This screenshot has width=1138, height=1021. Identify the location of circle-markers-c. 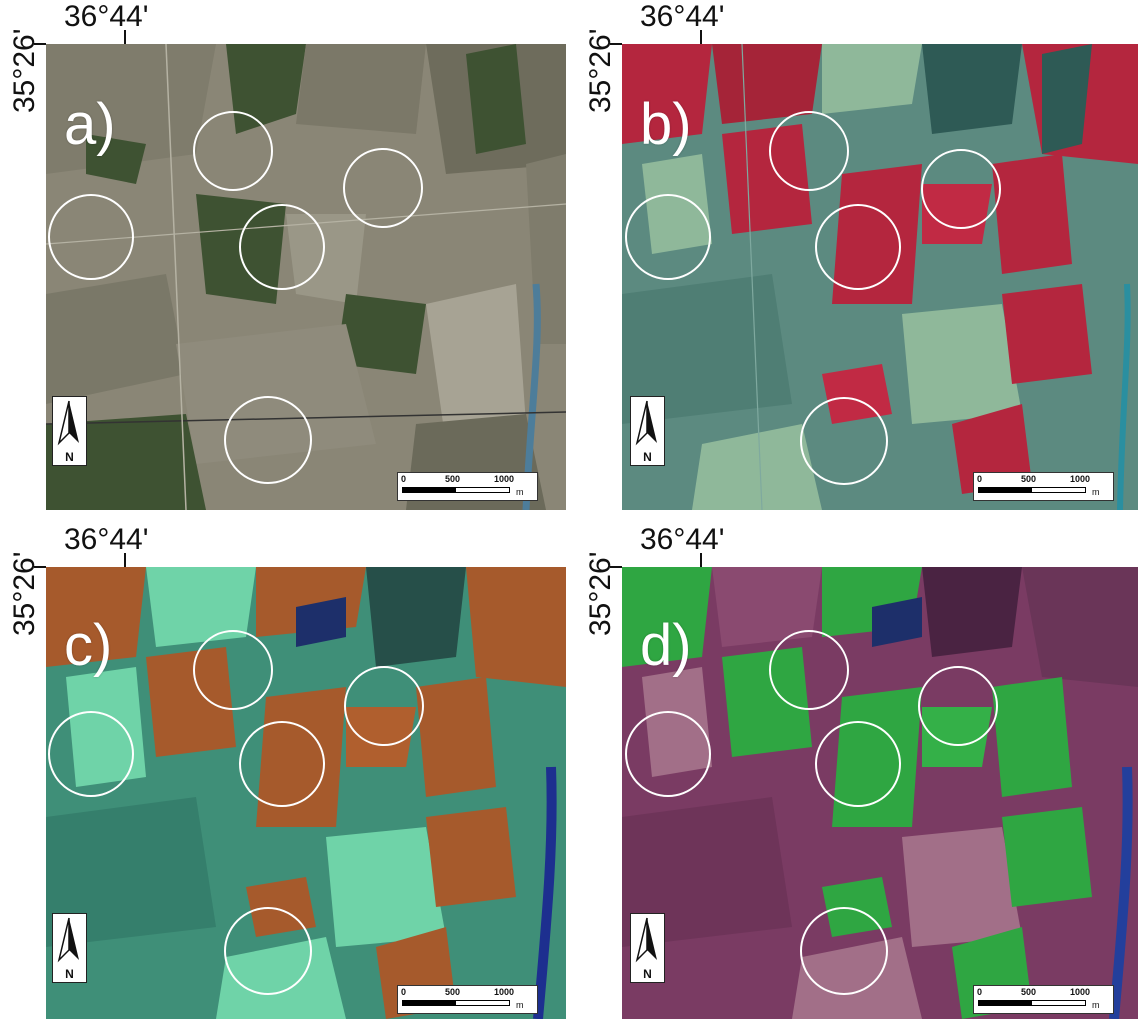
(236, 812).